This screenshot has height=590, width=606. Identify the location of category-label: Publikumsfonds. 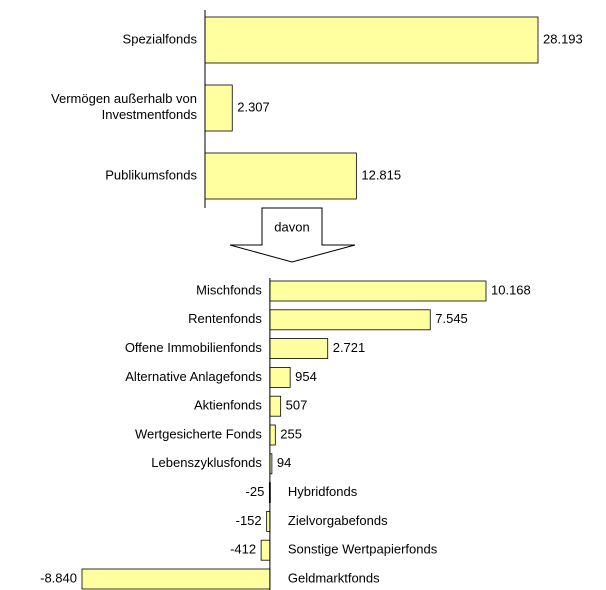
(151, 174).